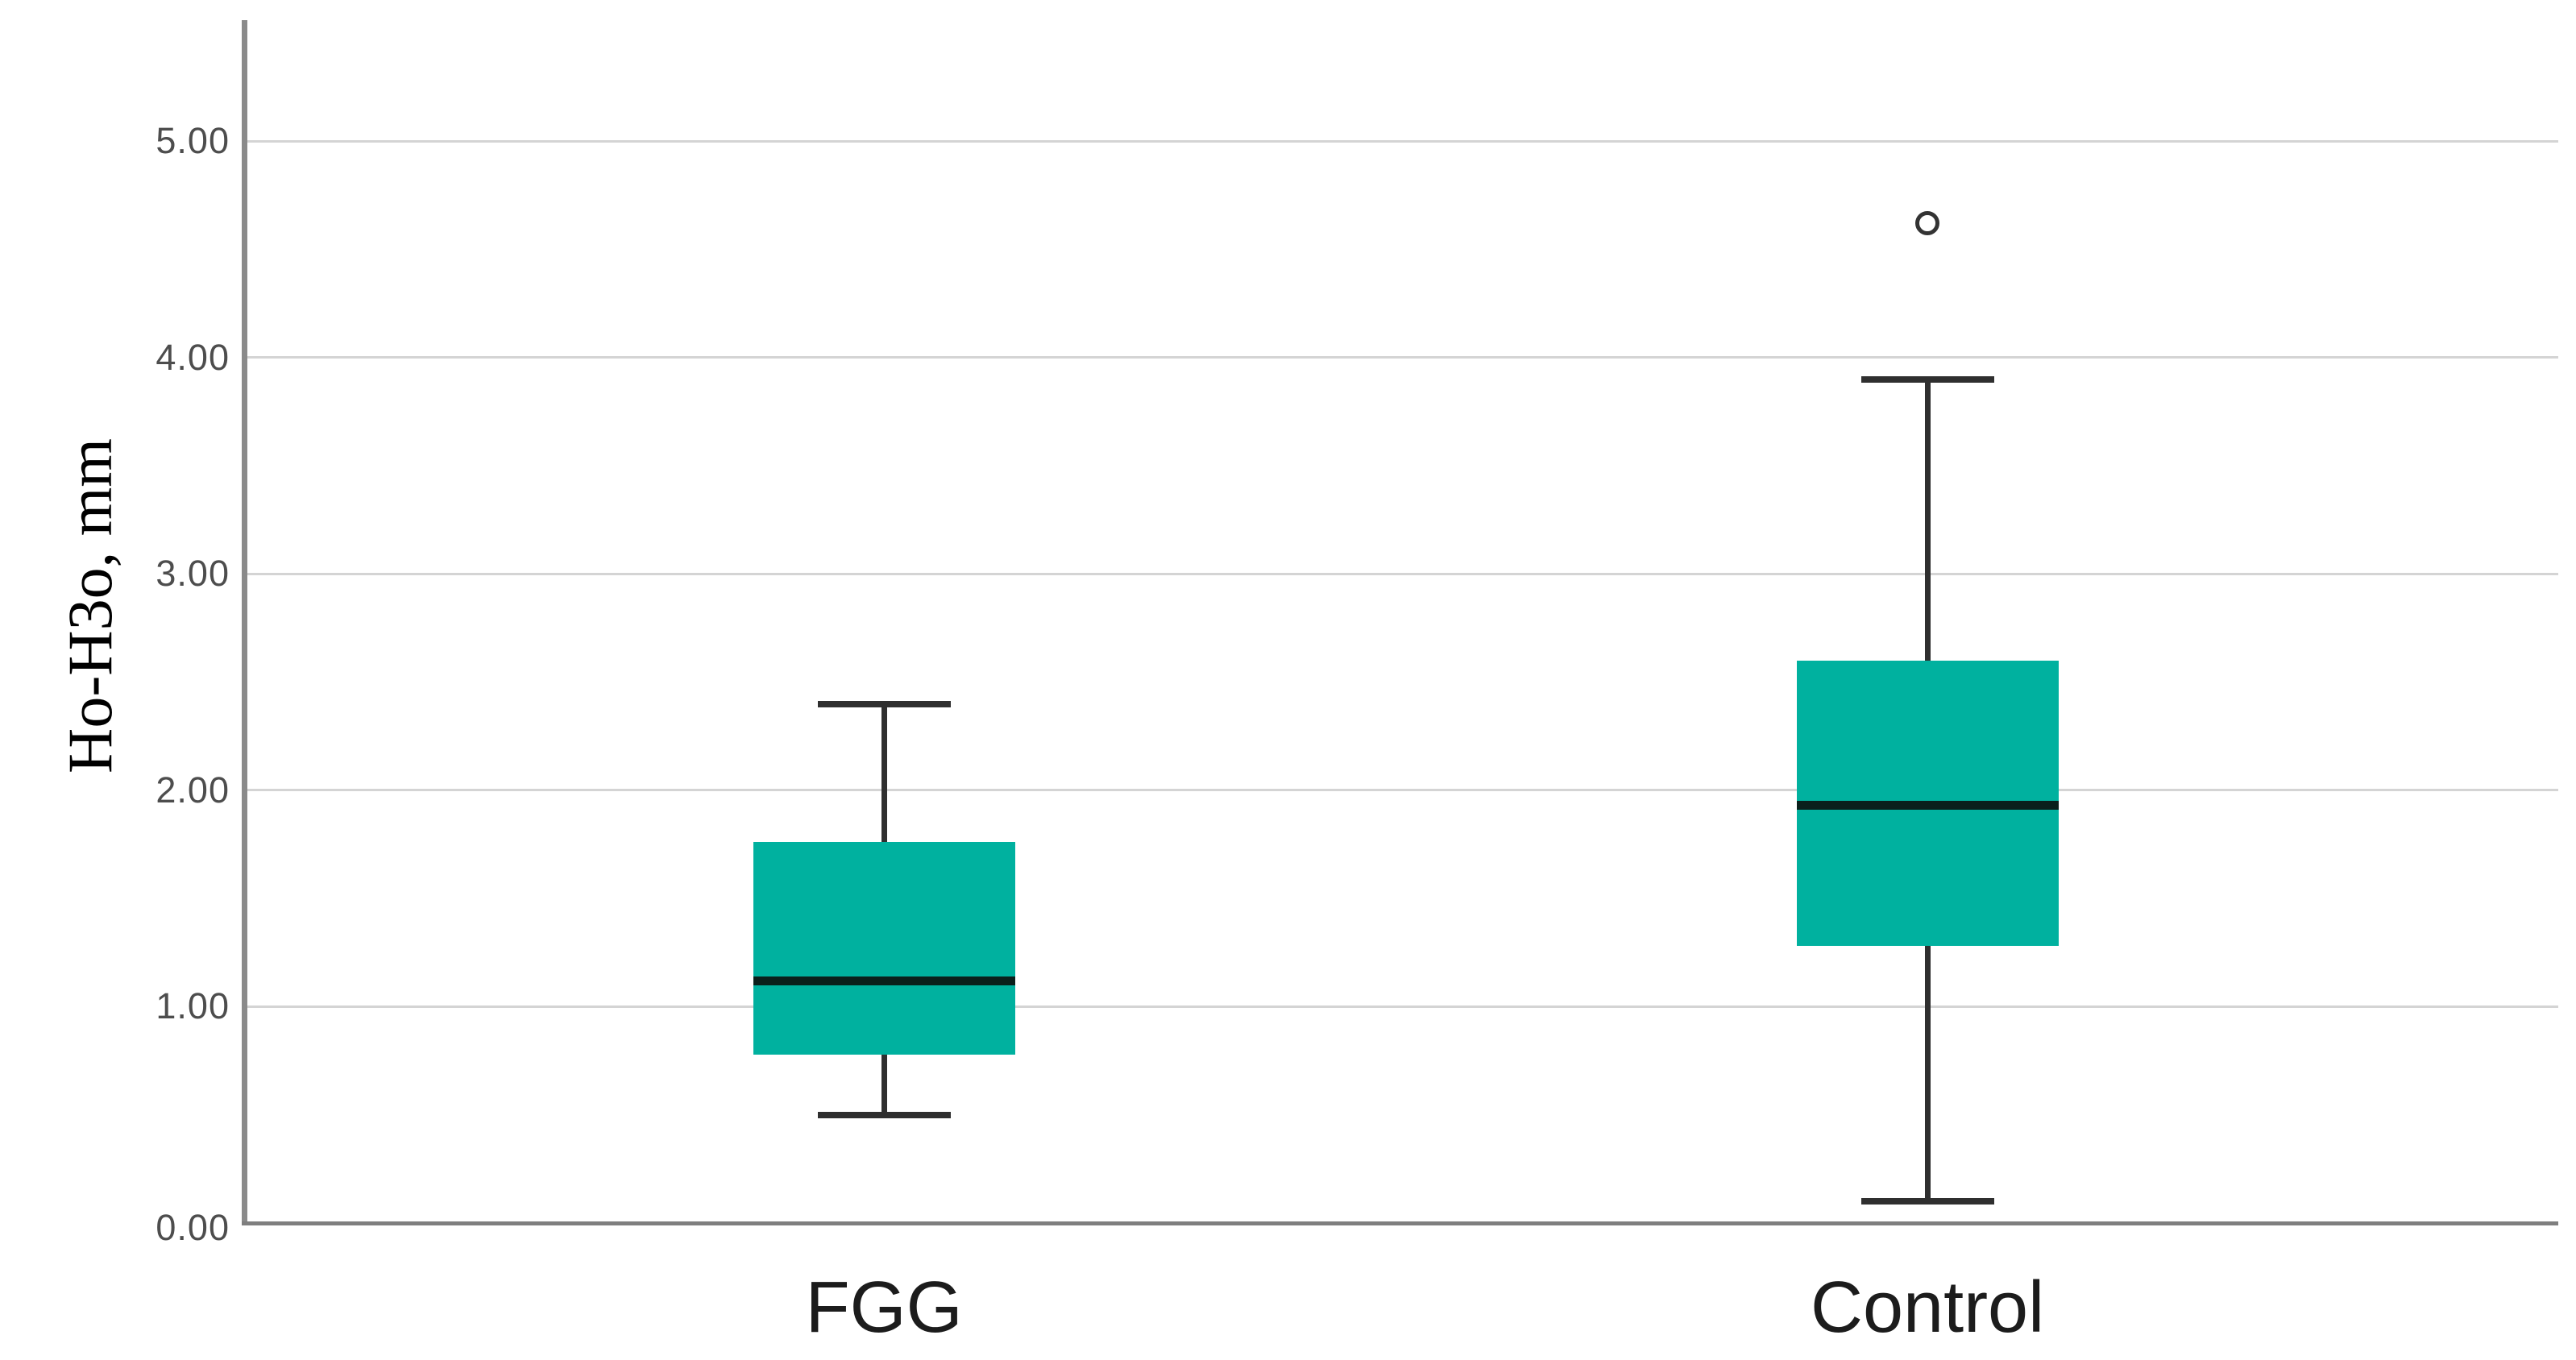 The height and width of the screenshot is (1360, 2576). Describe the element at coordinates (884, 948) in the screenshot. I see `iqr-box` at that location.